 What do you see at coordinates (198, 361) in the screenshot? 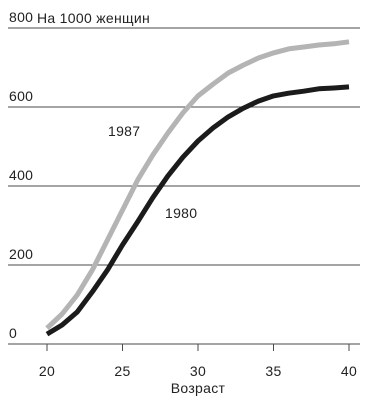
I see `x-ticks: 20 25 30 35 40` at bounding box center [198, 361].